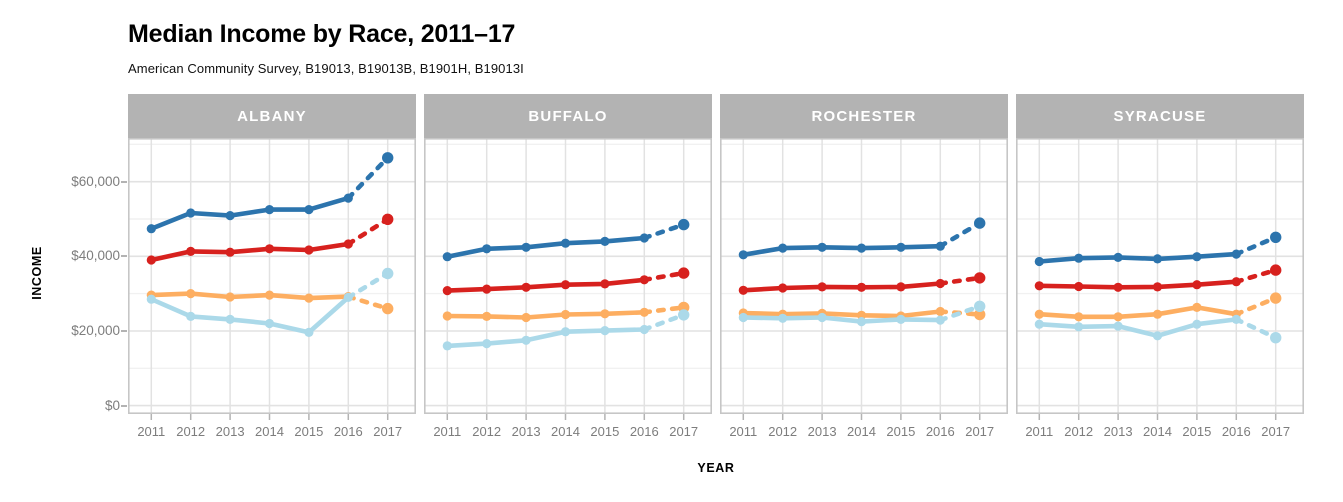 This screenshot has width=1343, height=502. I want to click on y-tick-mark, so click(124, 256).